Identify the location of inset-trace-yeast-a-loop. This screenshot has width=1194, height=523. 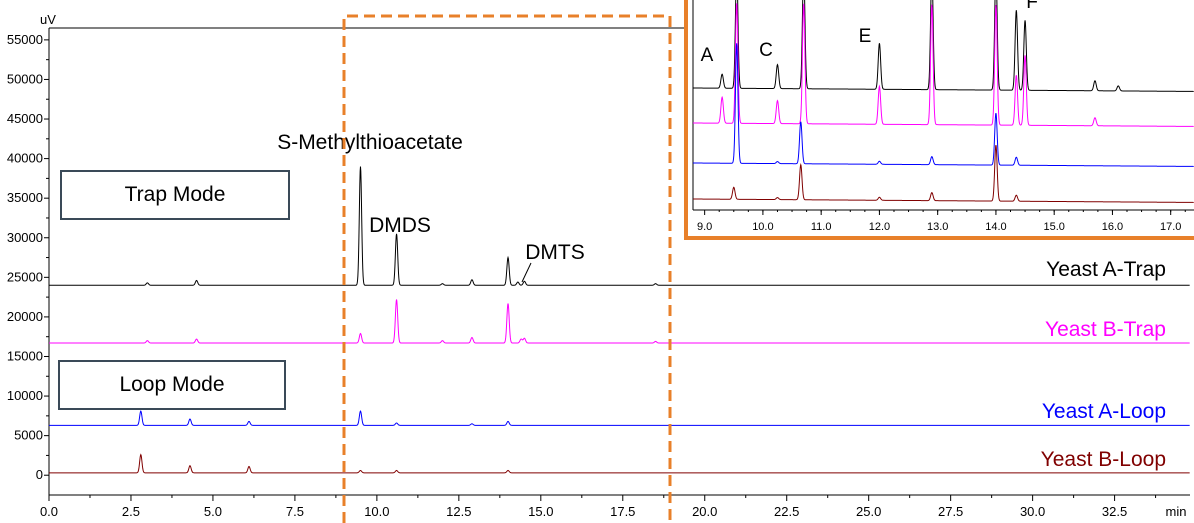
(943, 105).